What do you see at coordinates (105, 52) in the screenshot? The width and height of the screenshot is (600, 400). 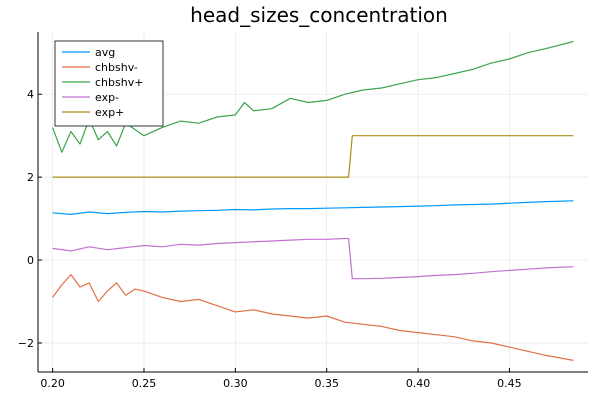 I see `legend-label-avg: avg` at bounding box center [105, 52].